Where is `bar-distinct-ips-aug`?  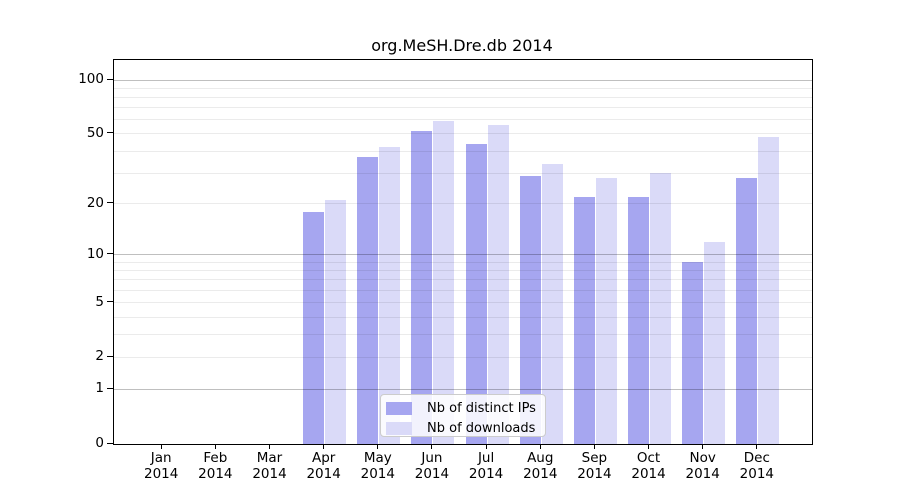 bar-distinct-ips-aug is located at coordinates (530, 309).